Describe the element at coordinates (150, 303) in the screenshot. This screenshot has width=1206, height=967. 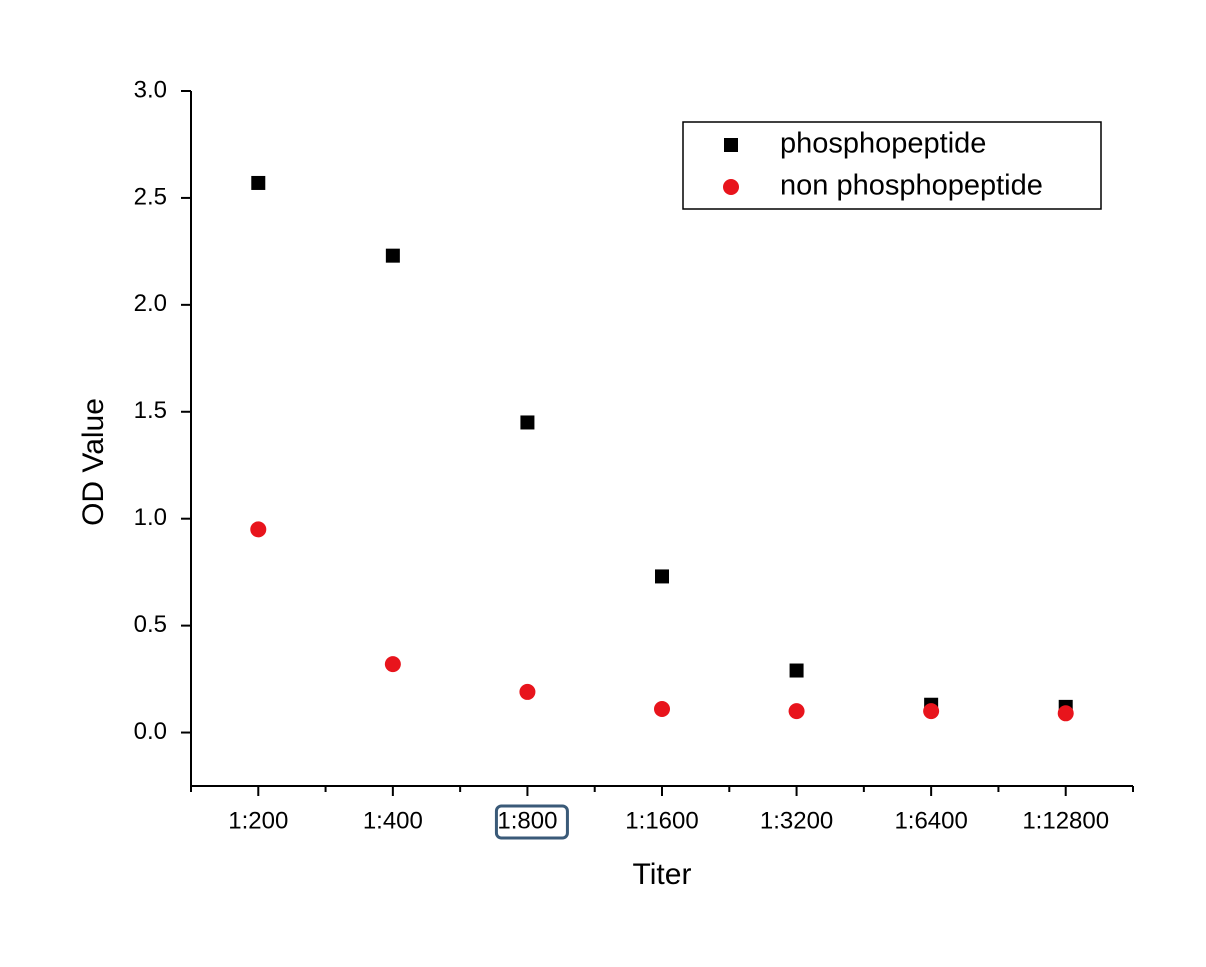
I see `y-tick-label: 2.0` at that location.